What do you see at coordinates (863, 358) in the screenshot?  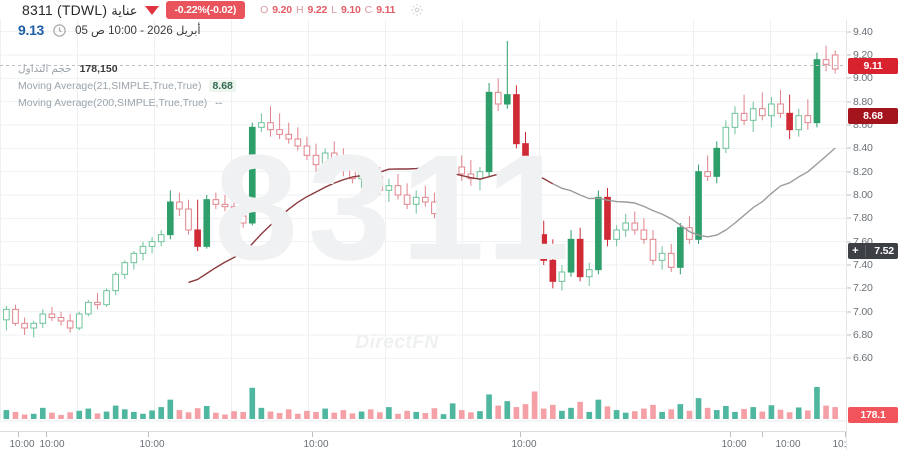 I see `price-tick-label: 6.60` at bounding box center [863, 358].